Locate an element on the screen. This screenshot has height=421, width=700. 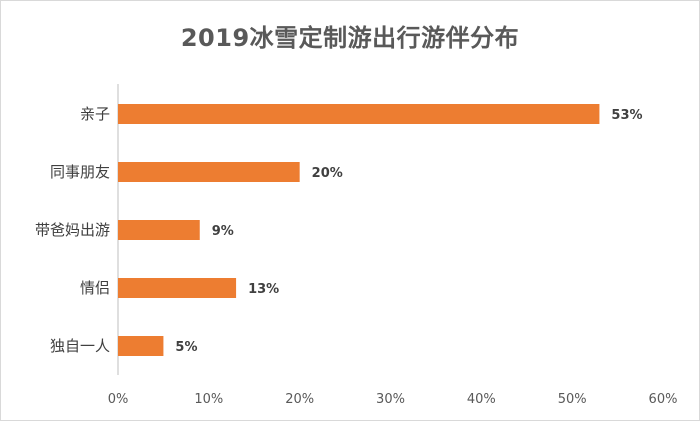
x-tick-label: 30% is located at coordinates (390, 399).